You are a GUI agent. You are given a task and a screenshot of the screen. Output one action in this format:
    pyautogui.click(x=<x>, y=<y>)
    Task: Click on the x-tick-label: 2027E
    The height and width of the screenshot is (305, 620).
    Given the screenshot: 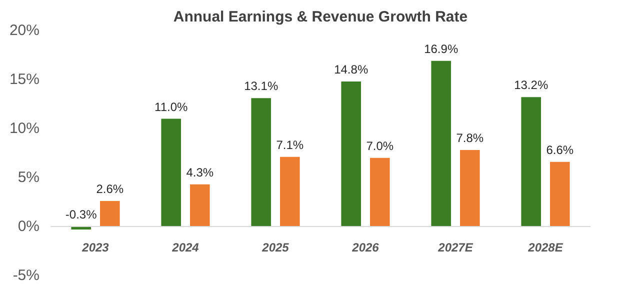 What is the action you would take?
    pyautogui.click(x=455, y=247)
    